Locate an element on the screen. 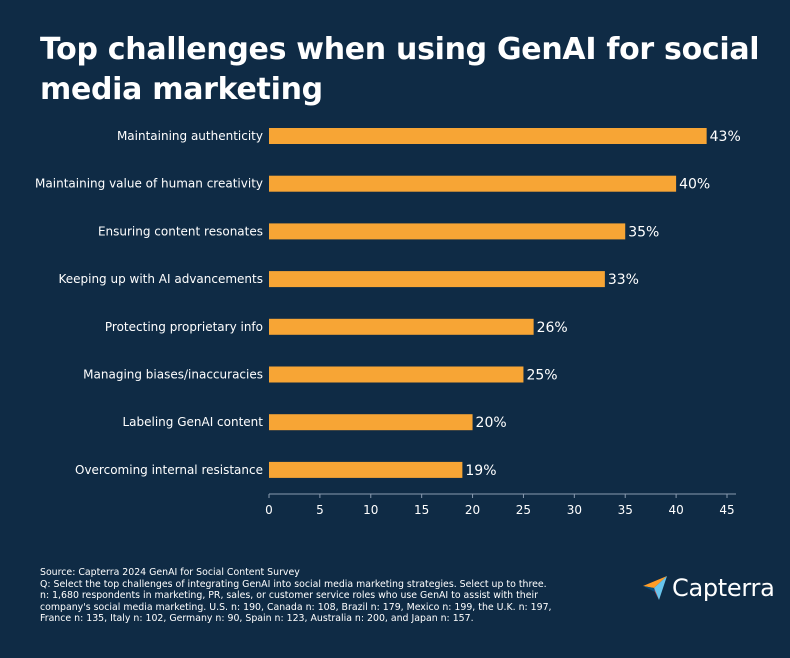 Image resolution: width=790 pixels, height=658 pixels. x-tick-label: 25 is located at coordinates (523, 510).